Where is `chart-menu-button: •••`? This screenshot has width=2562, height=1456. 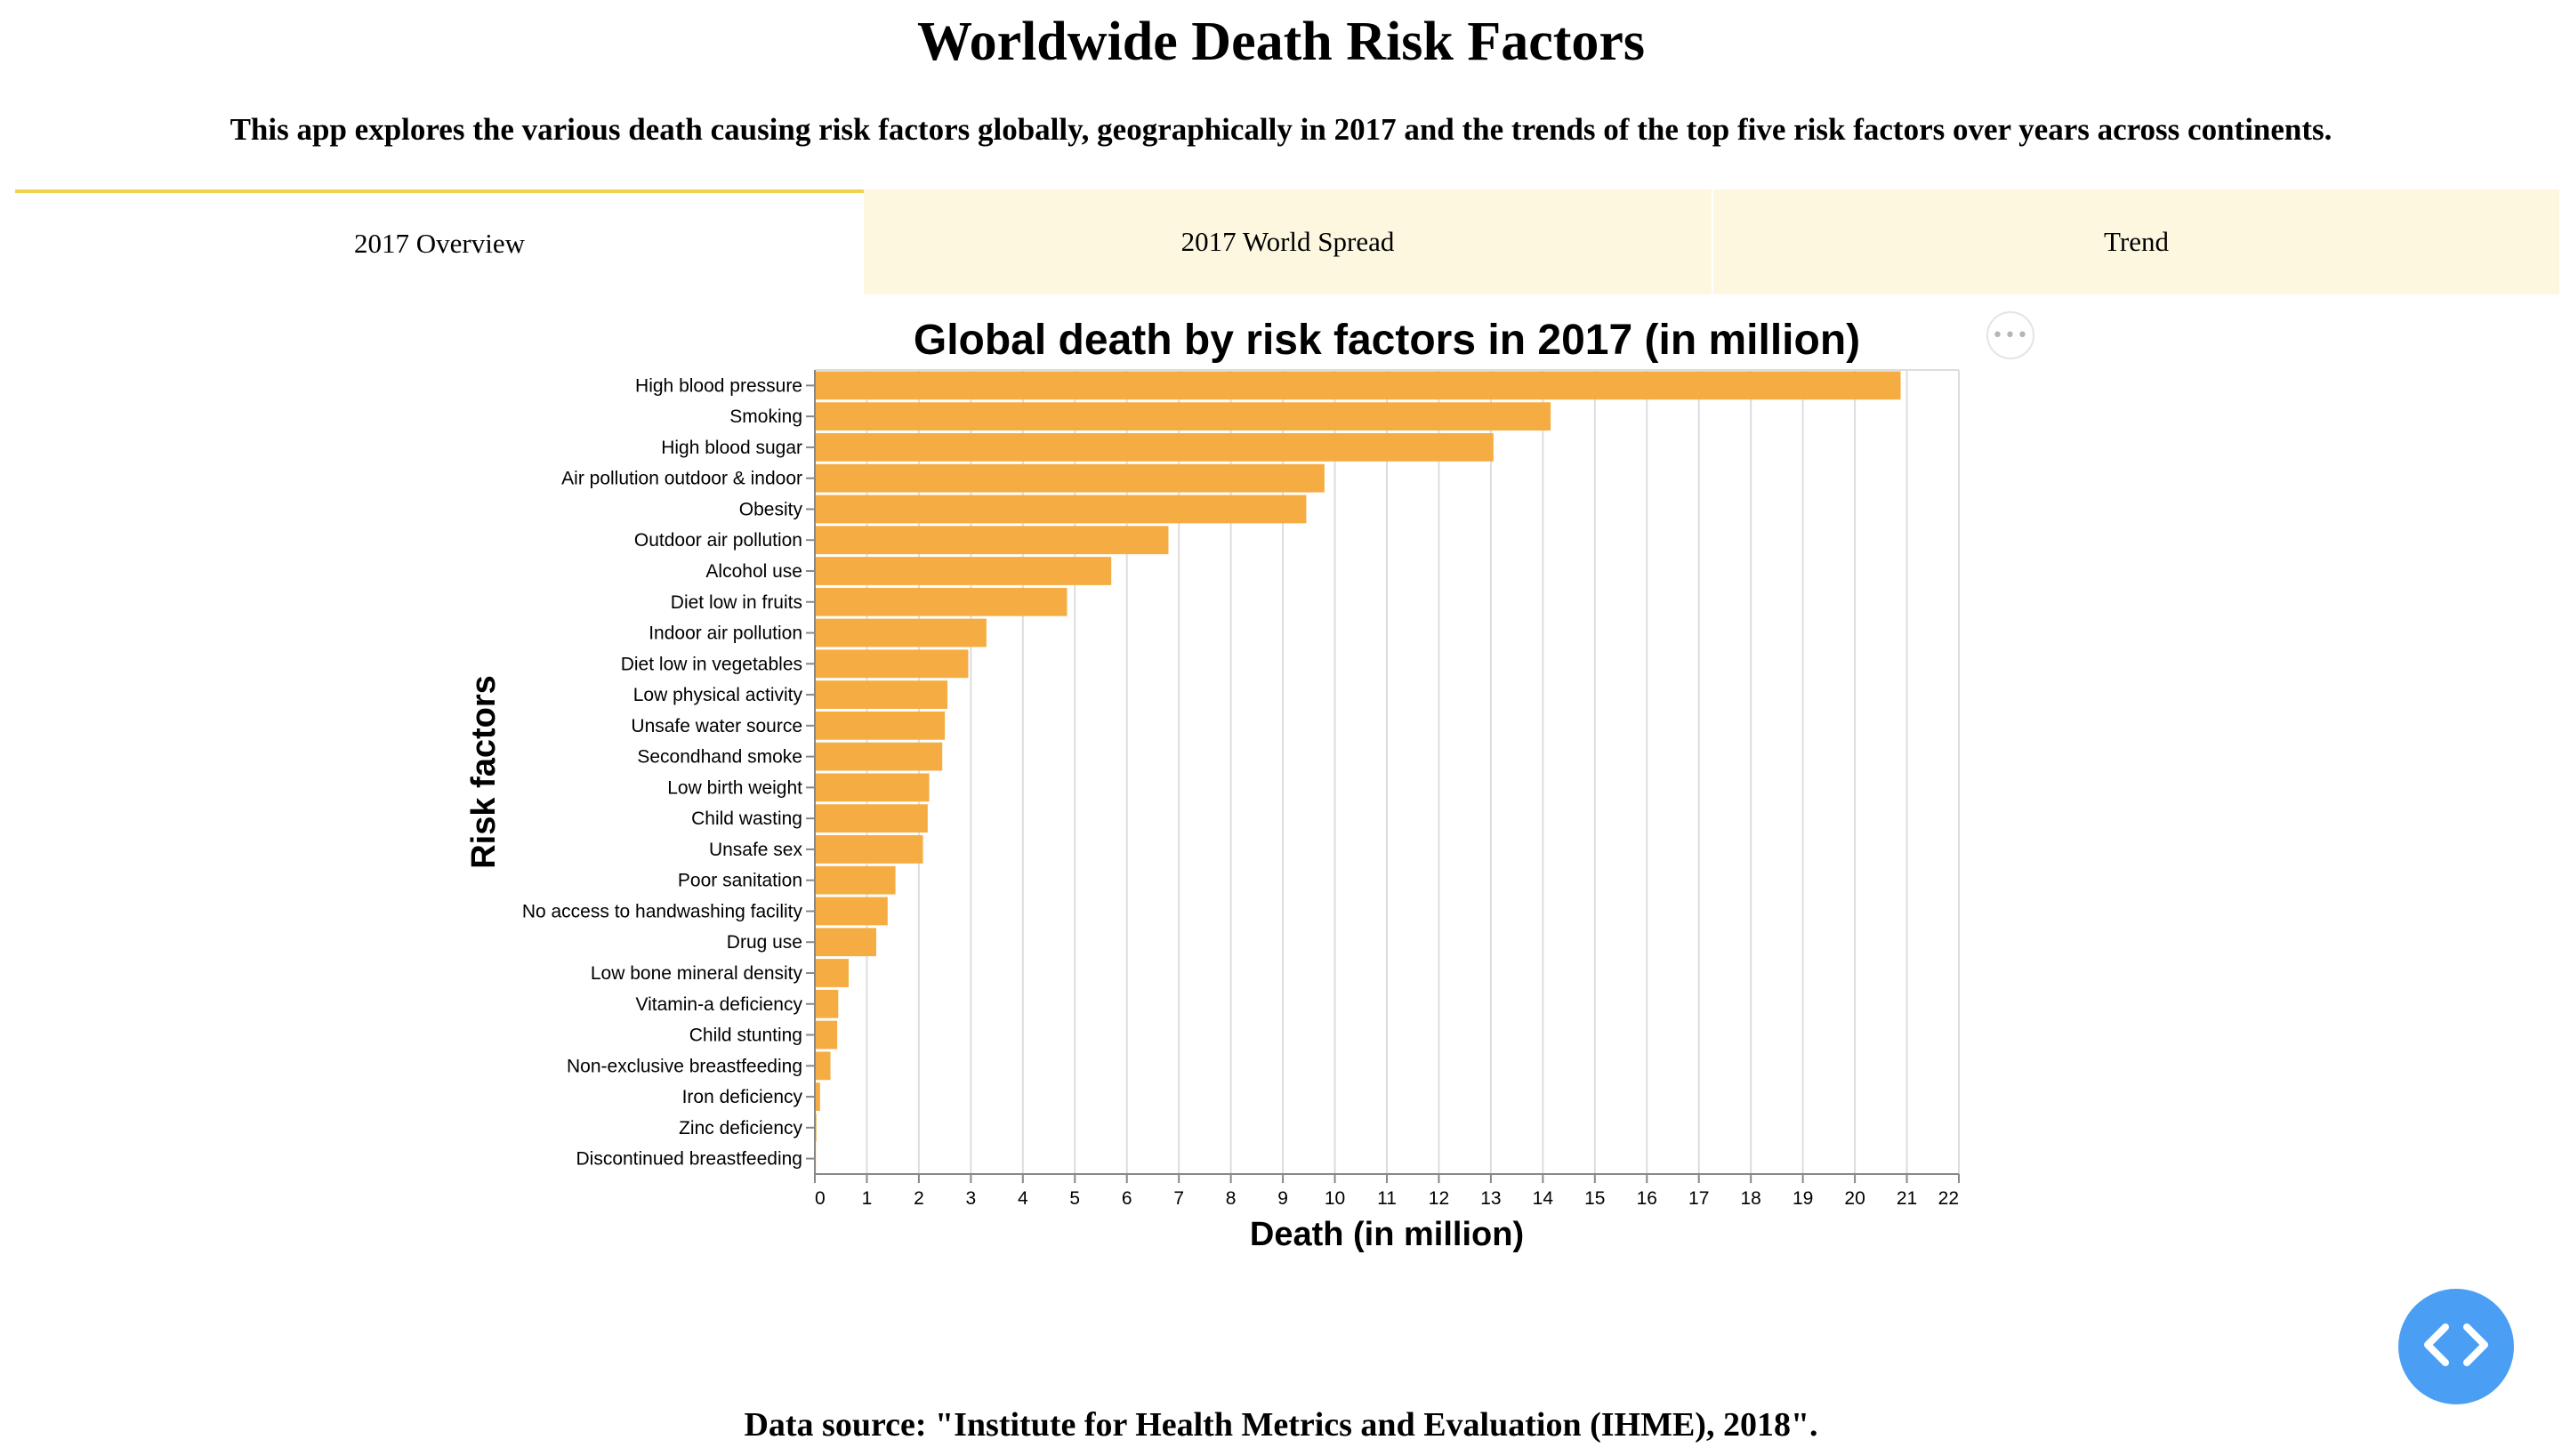
chart-menu-button: ••• is located at coordinates (2010, 335).